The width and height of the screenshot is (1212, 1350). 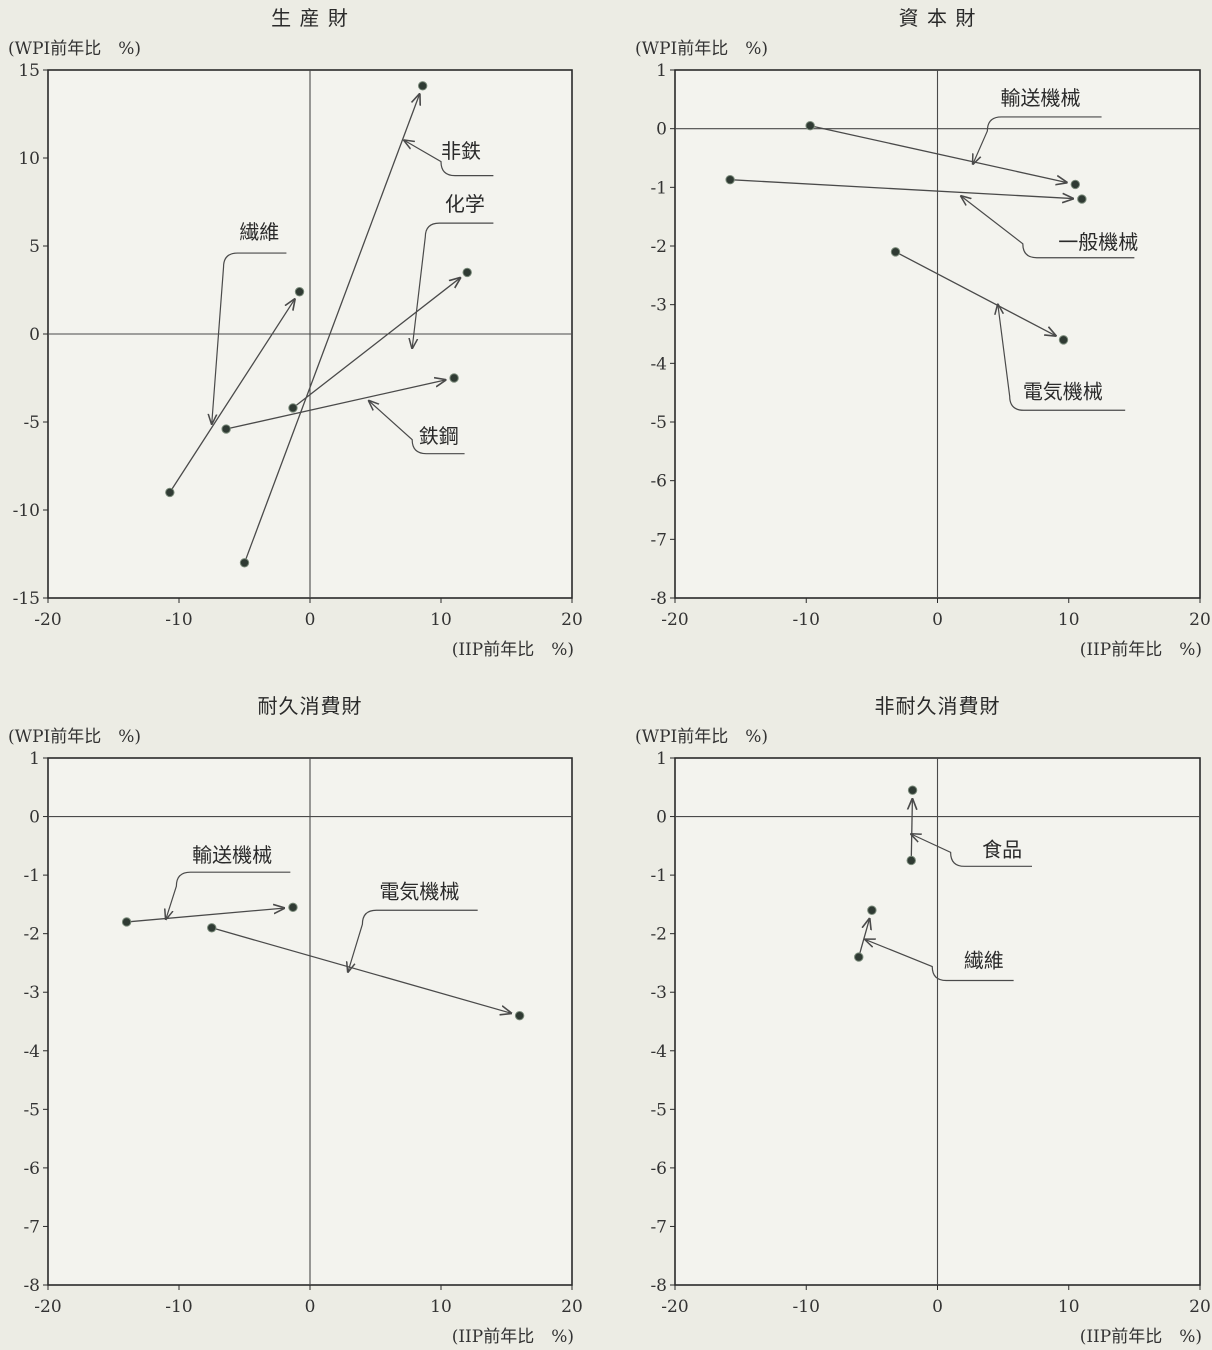 I want to click on series-arrow-電気機械, so click(x=975, y=293).